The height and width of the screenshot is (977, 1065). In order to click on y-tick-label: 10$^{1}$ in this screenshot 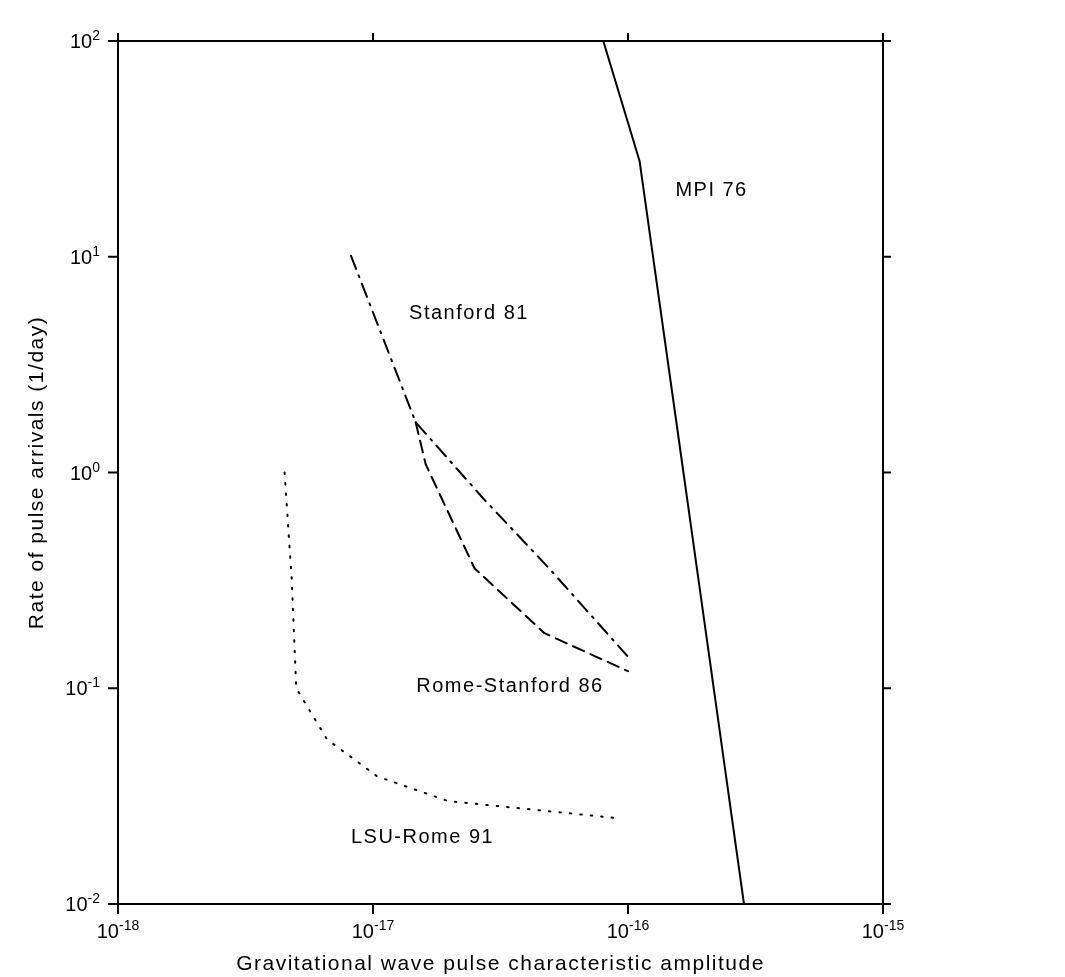, I will do `click(85, 255)`.